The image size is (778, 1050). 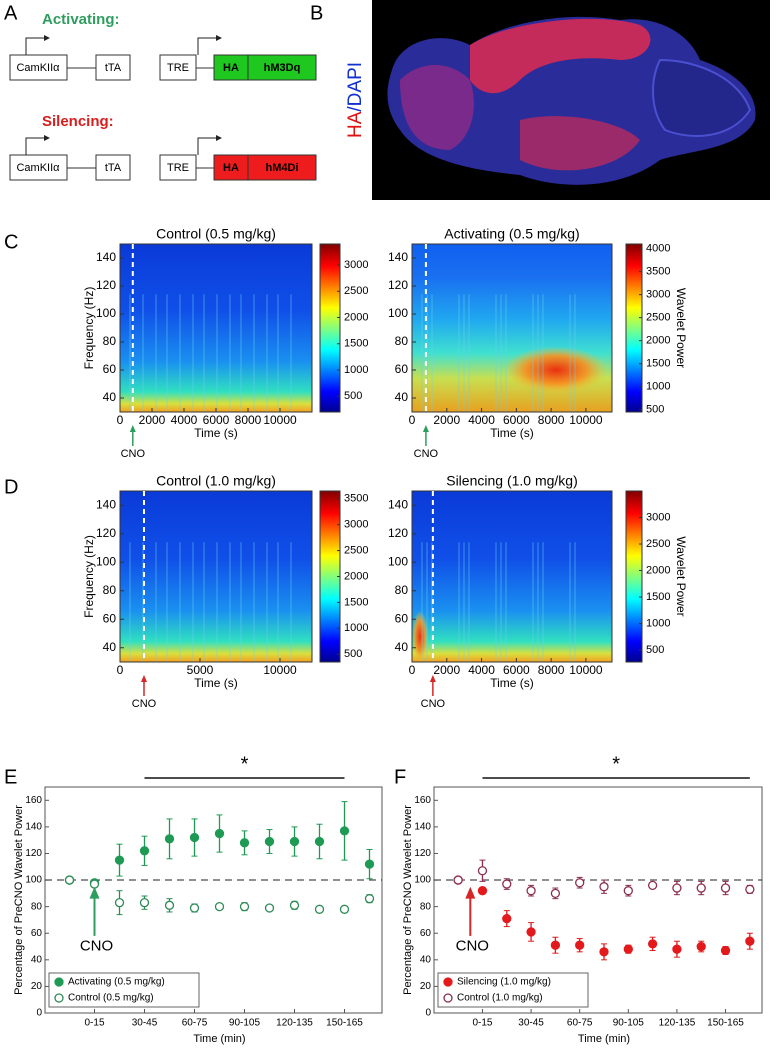 I want to click on power-band, so click(x=556, y=370).